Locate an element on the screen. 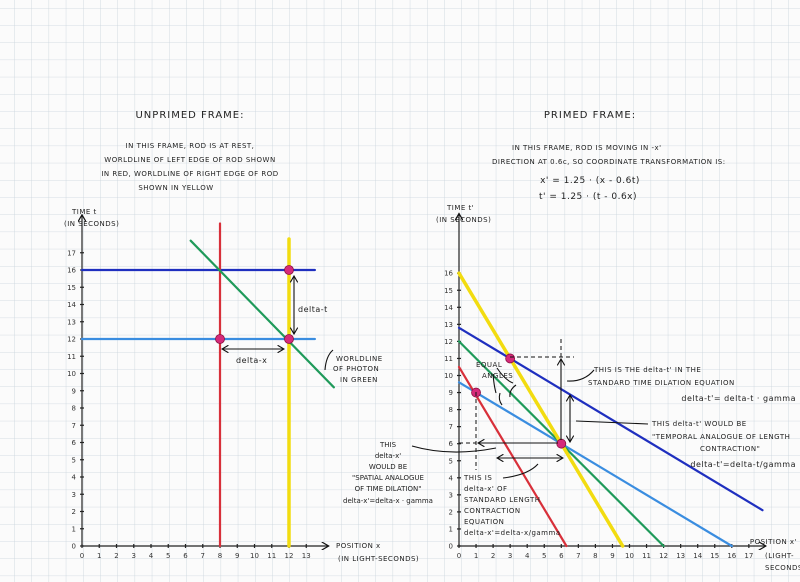  desc-line: WORLDLINE OF LEFT EDGE OF ROD SHOWN is located at coordinates (189, 160).